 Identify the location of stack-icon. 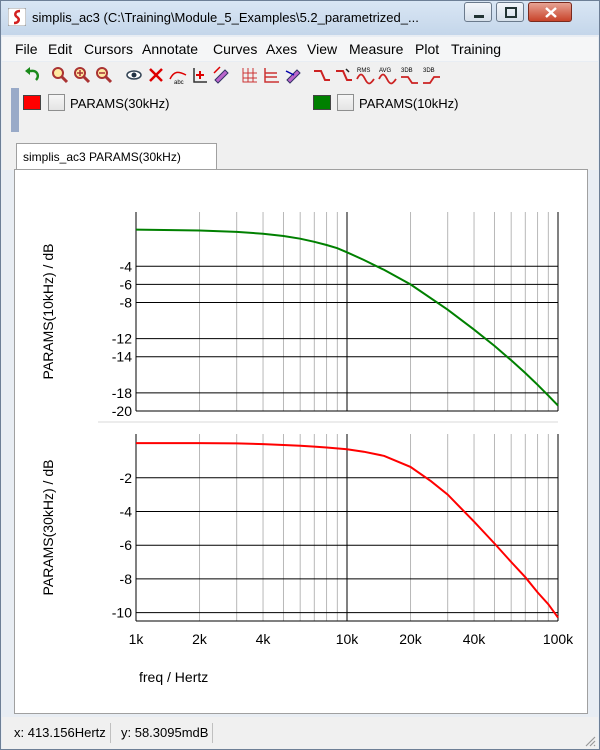
(272, 75).